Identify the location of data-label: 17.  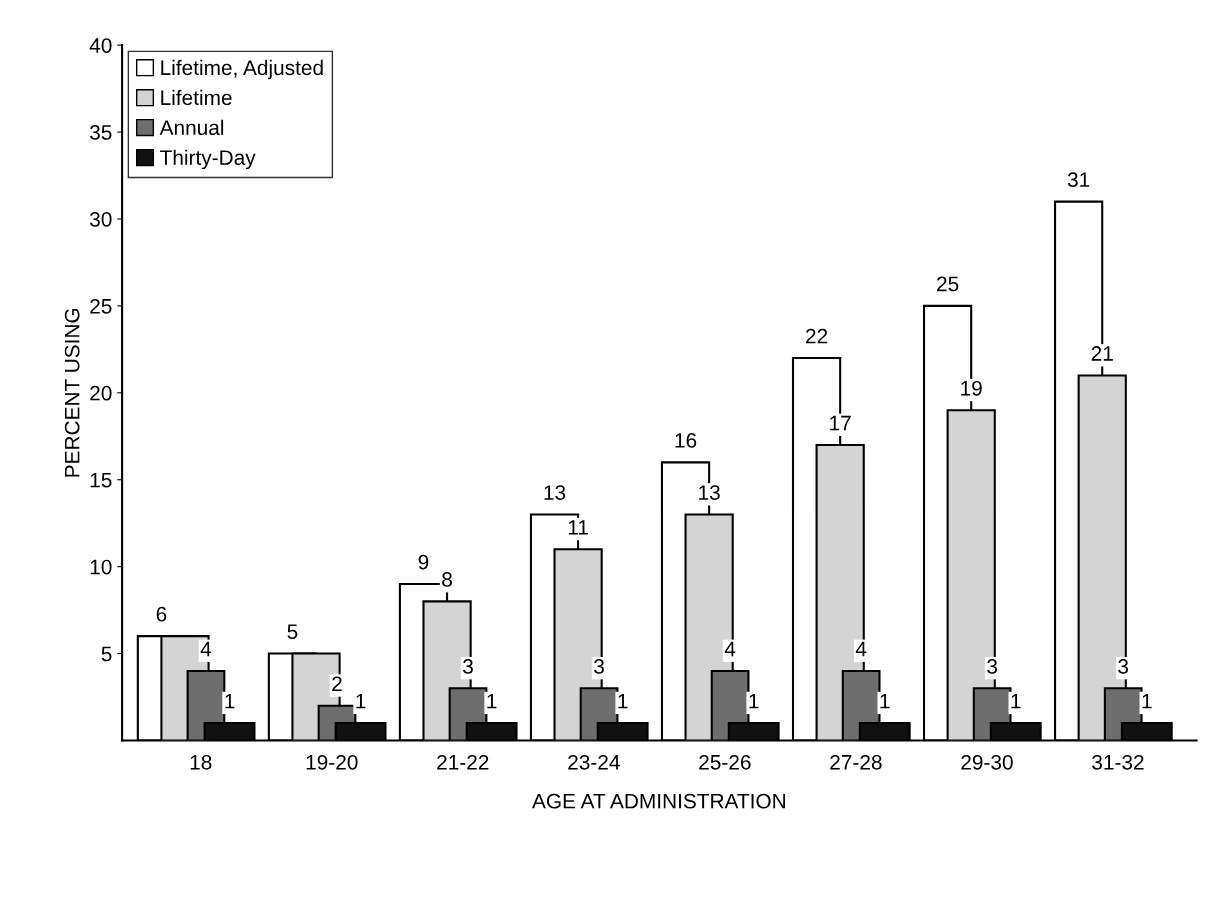
(840, 423).